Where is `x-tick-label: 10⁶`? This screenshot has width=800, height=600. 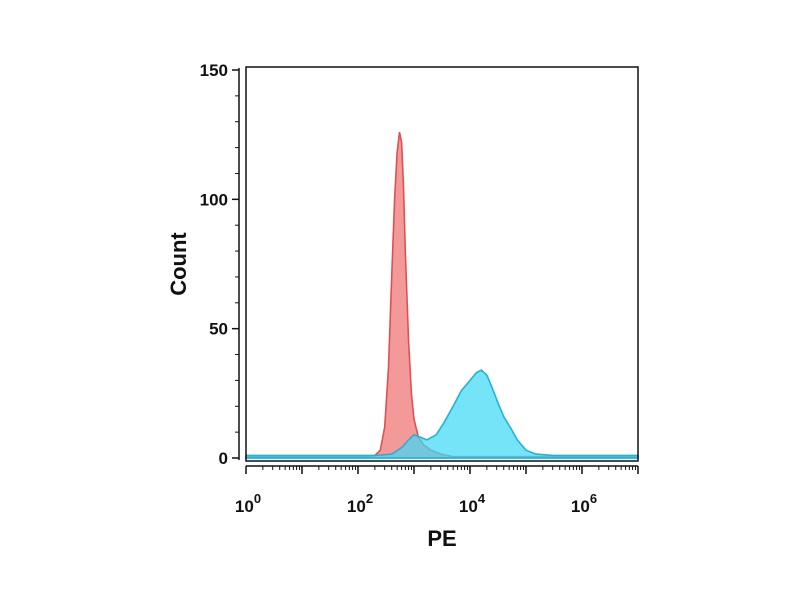
x-tick-label: 10⁶ is located at coordinates (584, 503).